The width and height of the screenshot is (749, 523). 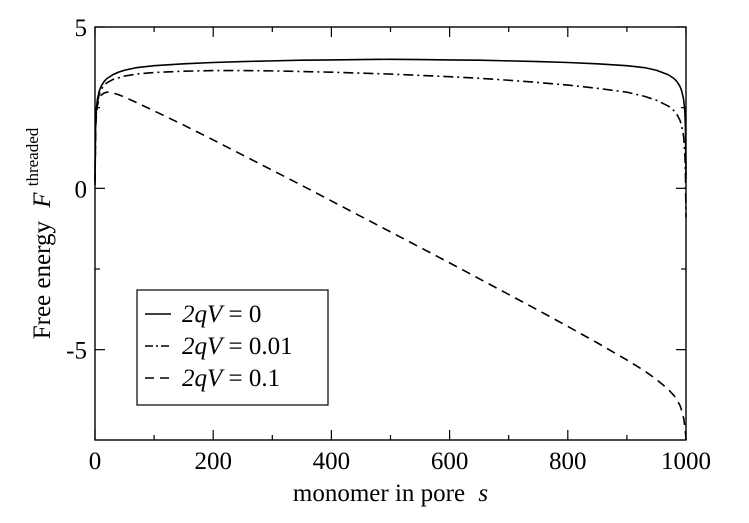 What do you see at coordinates (213, 461) in the screenshot?
I see `x-tick-label: 200` at bounding box center [213, 461].